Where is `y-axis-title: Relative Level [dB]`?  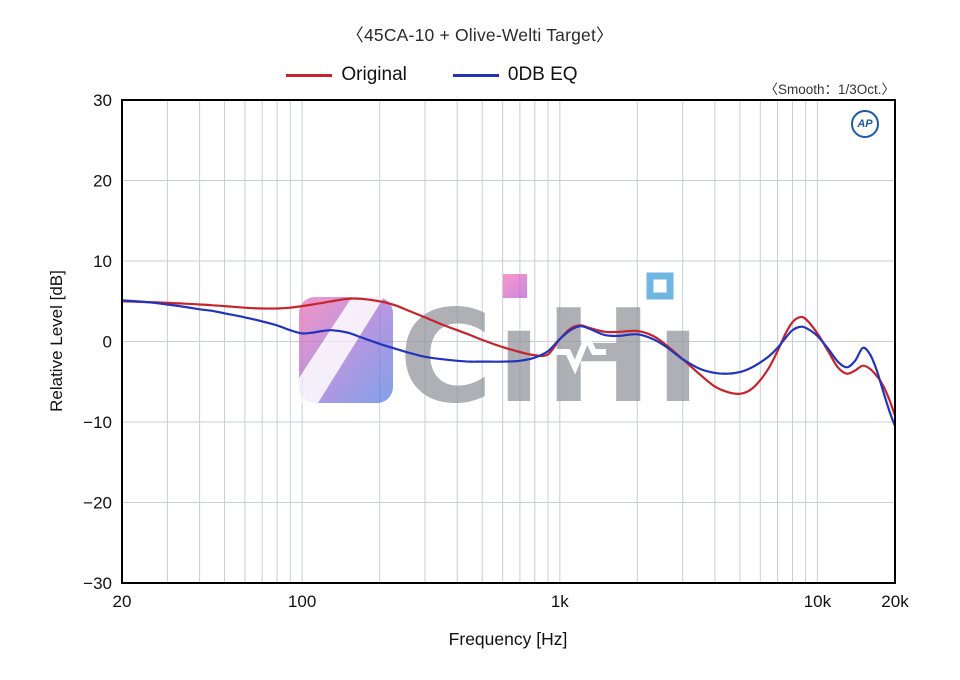
y-axis-title: Relative Level [dB] is located at coordinates (56, 341).